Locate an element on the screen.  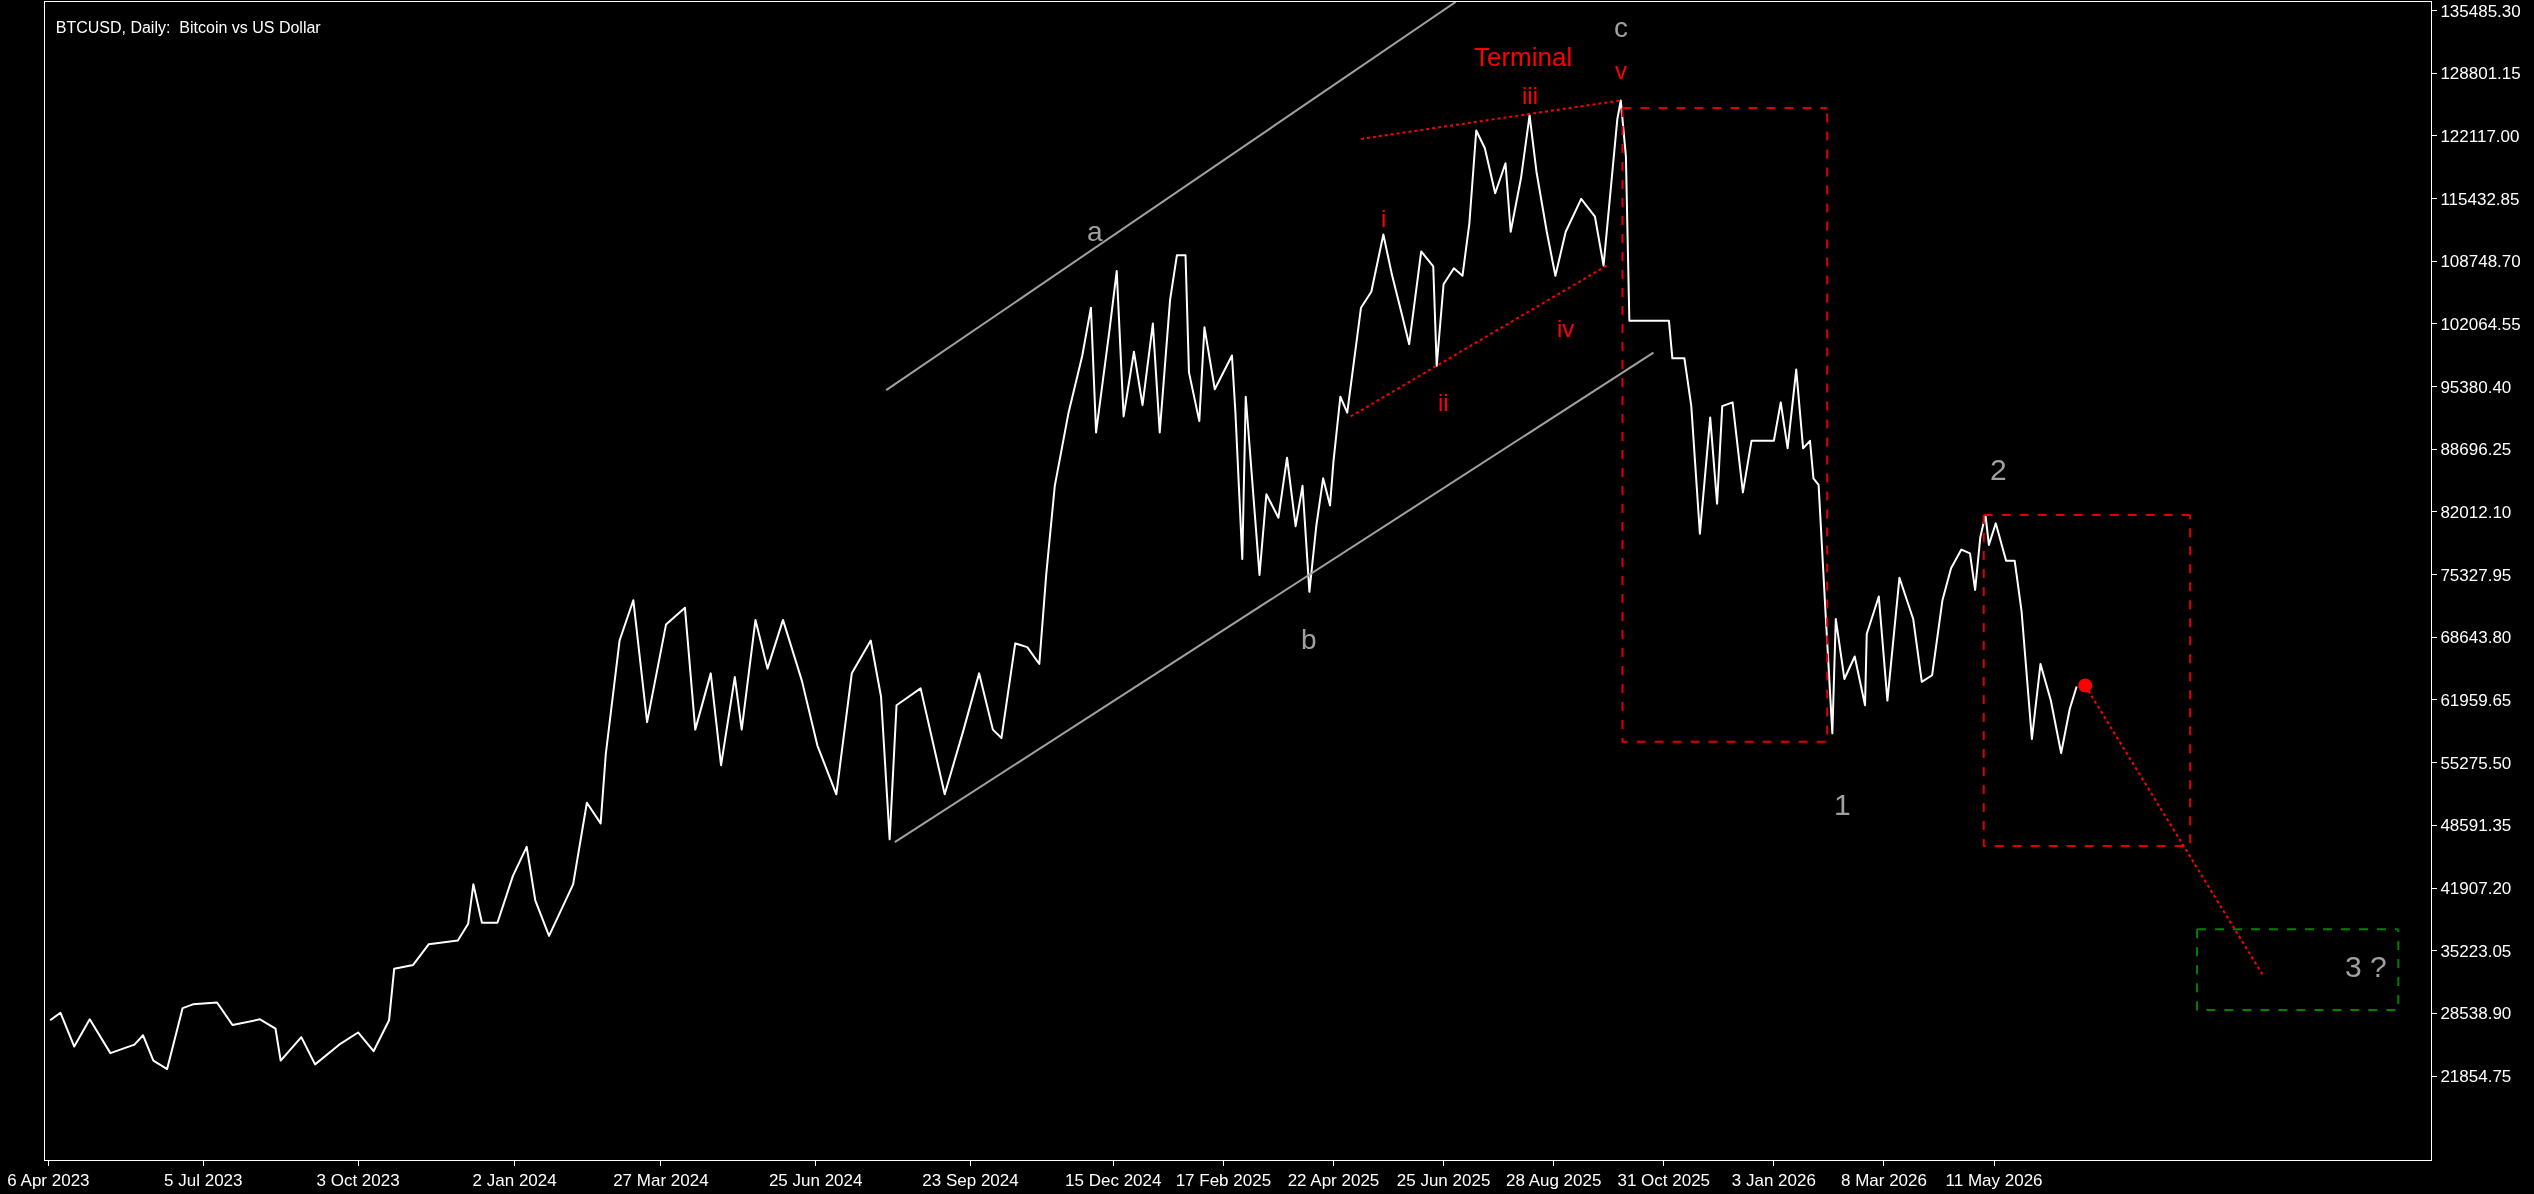
y-tick-label: 28538.90 is located at coordinates (2476, 1014).